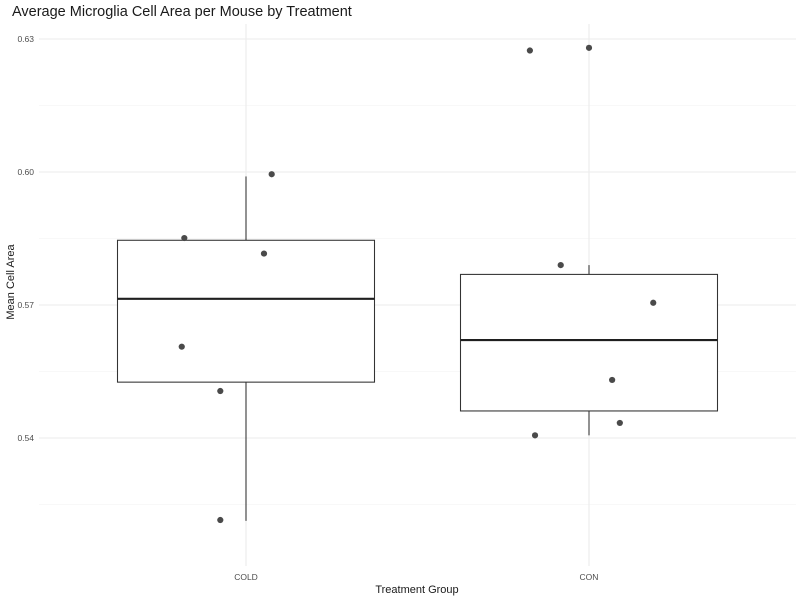  What do you see at coordinates (25, 238) in the screenshot?
I see `y-axis-ticks: 0.54 0.57 0.60 0.63` at bounding box center [25, 238].